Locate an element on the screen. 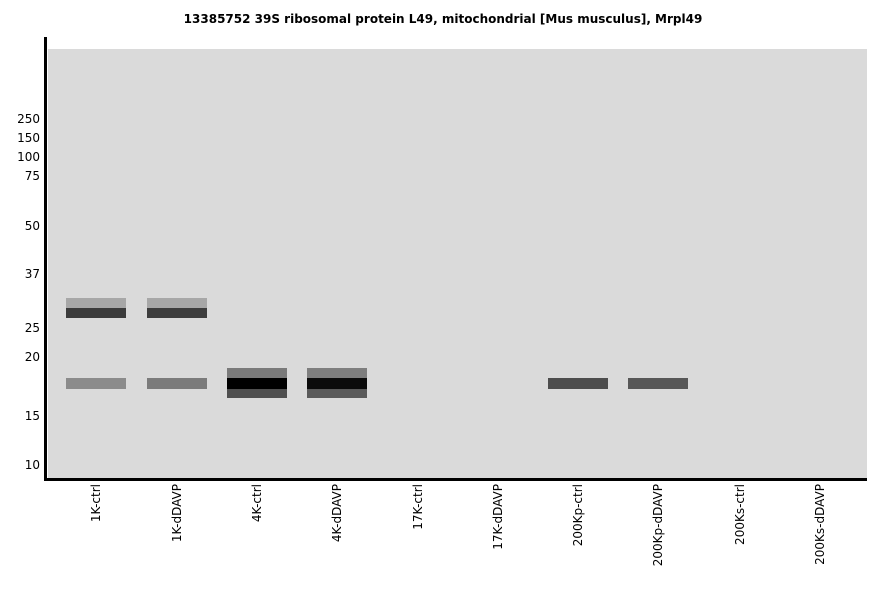  mw-tick-label: 10 is located at coordinates (32, 465).